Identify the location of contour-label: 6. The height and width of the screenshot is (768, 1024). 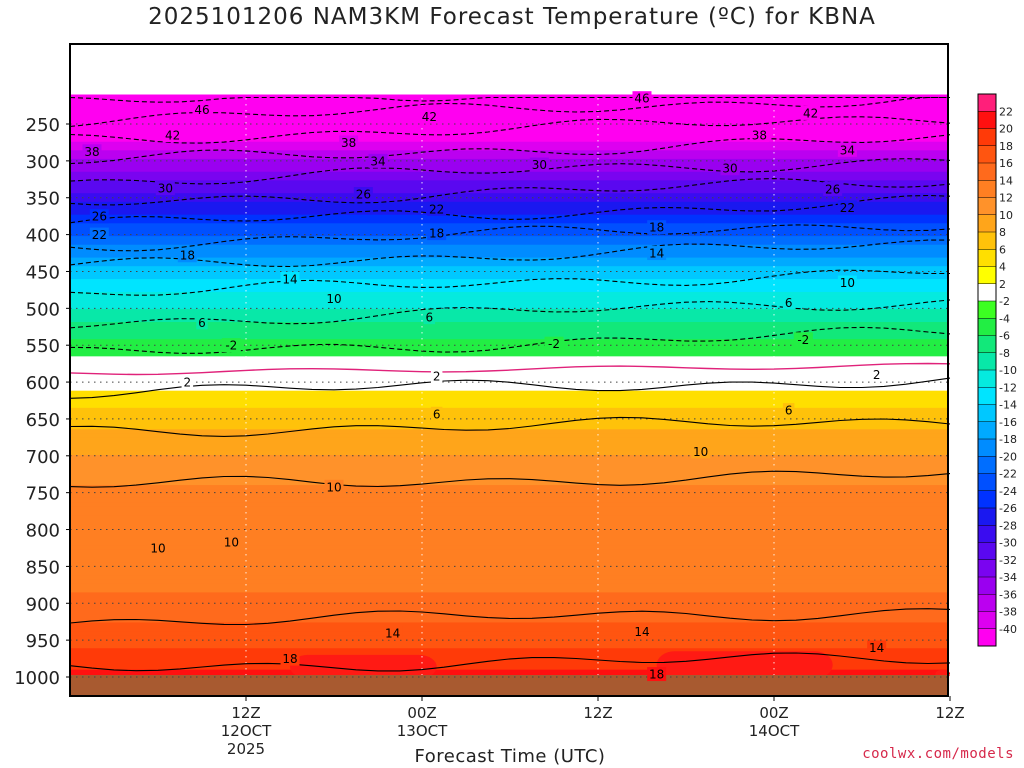
(789, 303).